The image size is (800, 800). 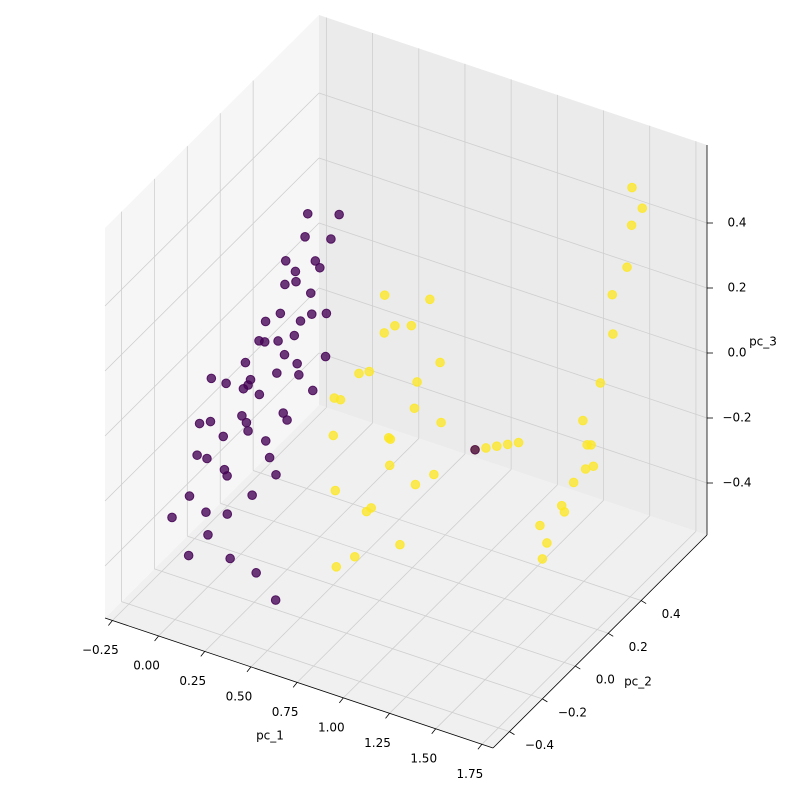 What do you see at coordinates (539, 745) in the screenshot?
I see `y-tick-label: −0.4` at bounding box center [539, 745].